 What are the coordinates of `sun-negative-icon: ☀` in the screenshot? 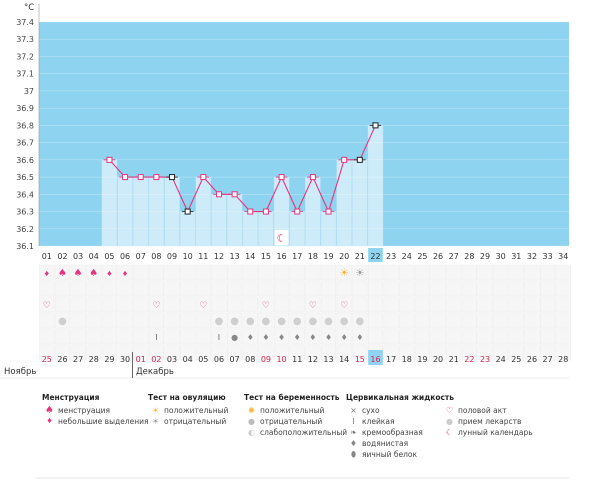 It's located at (359, 273).